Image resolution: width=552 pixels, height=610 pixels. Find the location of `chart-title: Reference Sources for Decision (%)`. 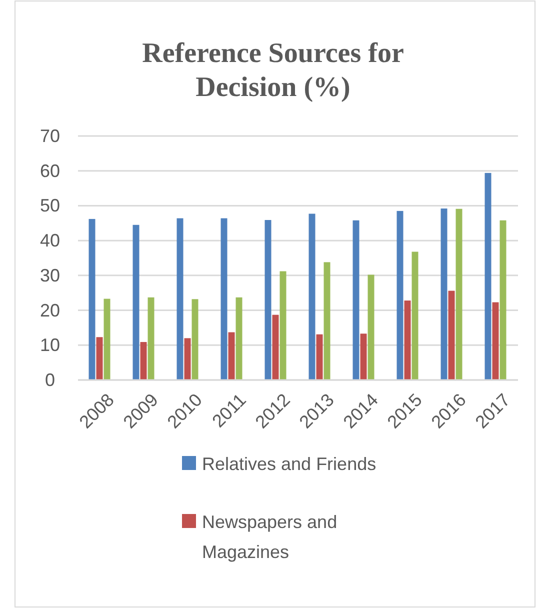

chart-title: Reference Sources for Decision (%) is located at coordinates (273, 70).